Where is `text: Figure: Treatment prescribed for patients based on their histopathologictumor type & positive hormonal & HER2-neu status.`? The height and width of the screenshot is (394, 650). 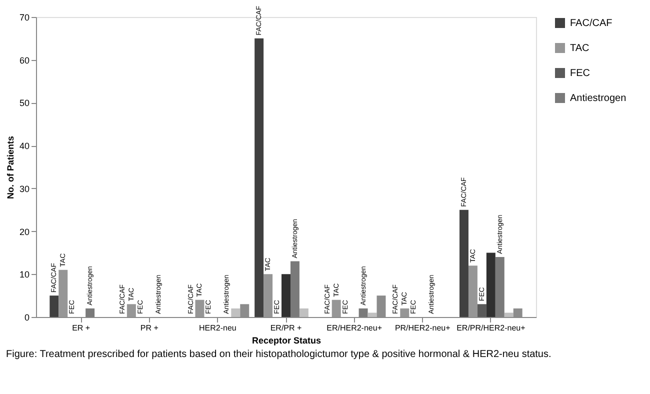
text: Figure: Treatment prescribed for patients based on their histopathologictumor type & positive hormonal & HER2-neu status. is located at coordinates (279, 354).